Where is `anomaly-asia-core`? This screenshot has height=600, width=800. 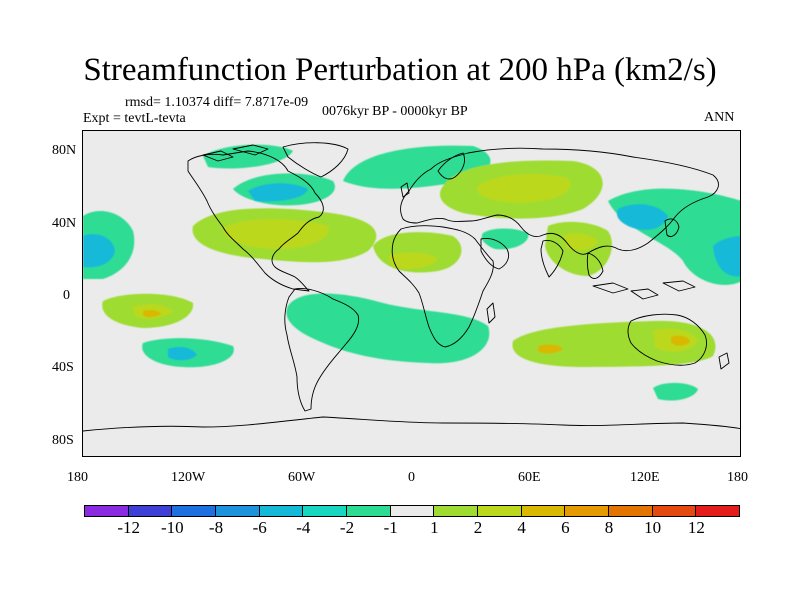 anomaly-asia-core is located at coordinates (524, 188).